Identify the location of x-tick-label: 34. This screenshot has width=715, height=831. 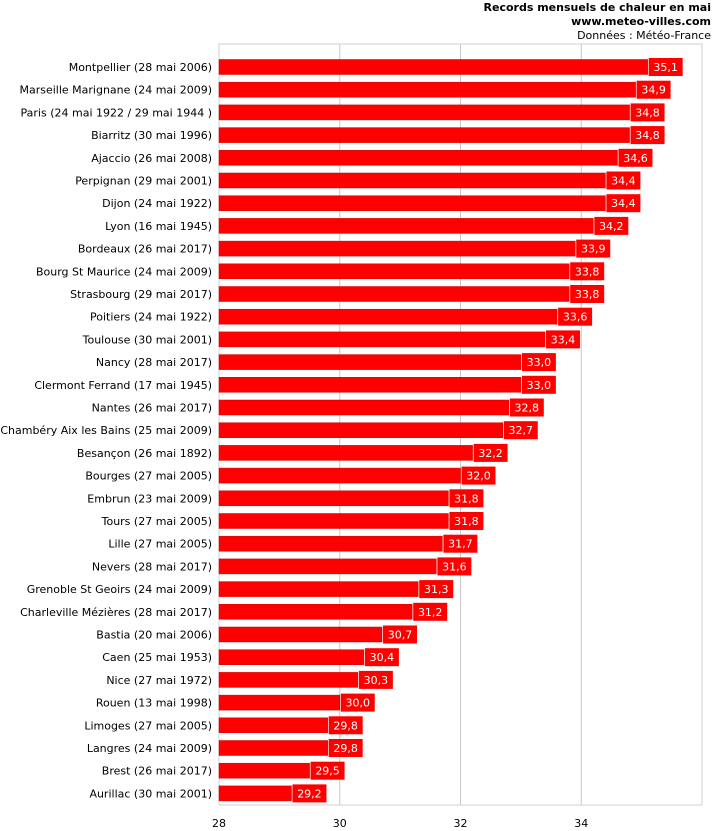
(581, 823).